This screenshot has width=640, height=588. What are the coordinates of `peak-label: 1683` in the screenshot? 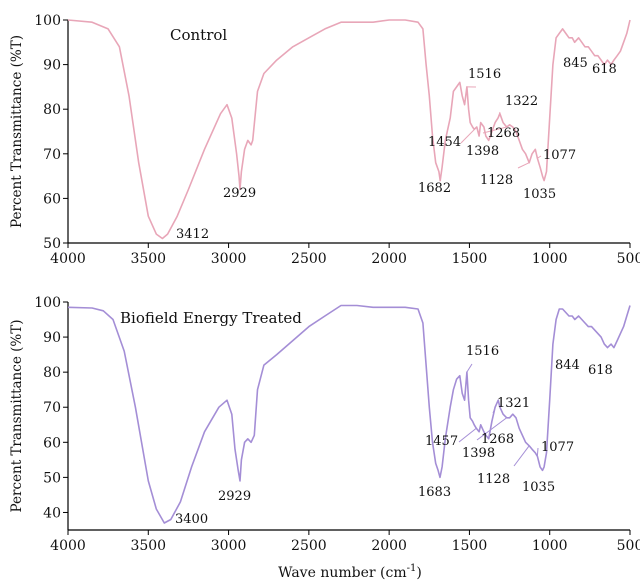 It's located at (434, 492).